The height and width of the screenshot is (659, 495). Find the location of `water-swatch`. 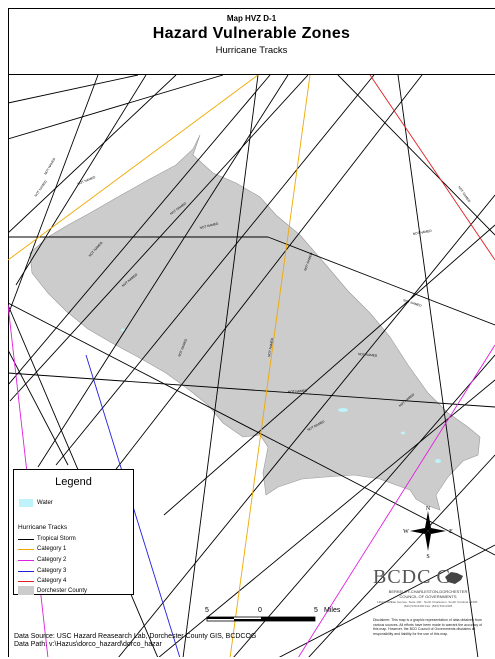

water-swatch is located at coordinates (26, 503).